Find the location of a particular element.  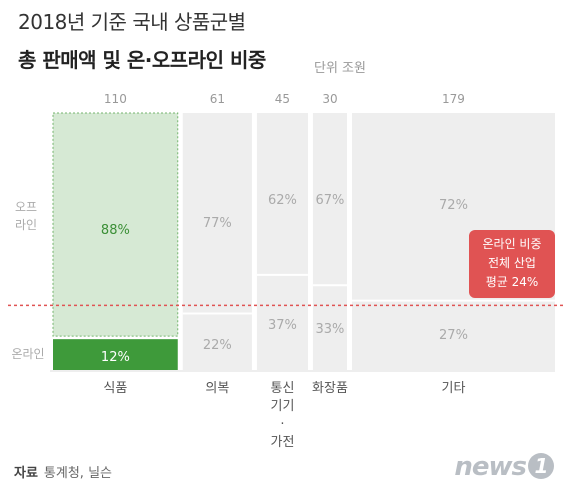

category-label-2-2: · is located at coordinates (282, 424).